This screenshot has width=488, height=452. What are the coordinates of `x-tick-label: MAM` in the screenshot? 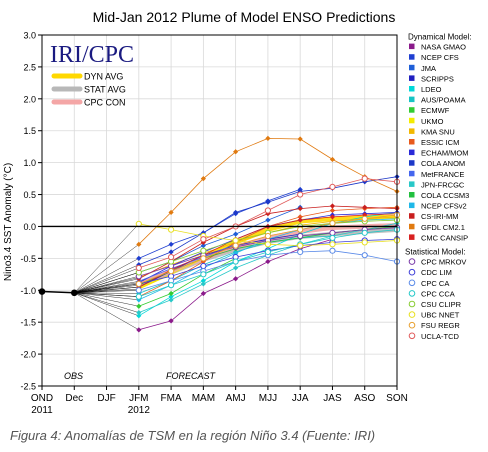 It's located at (203, 398).